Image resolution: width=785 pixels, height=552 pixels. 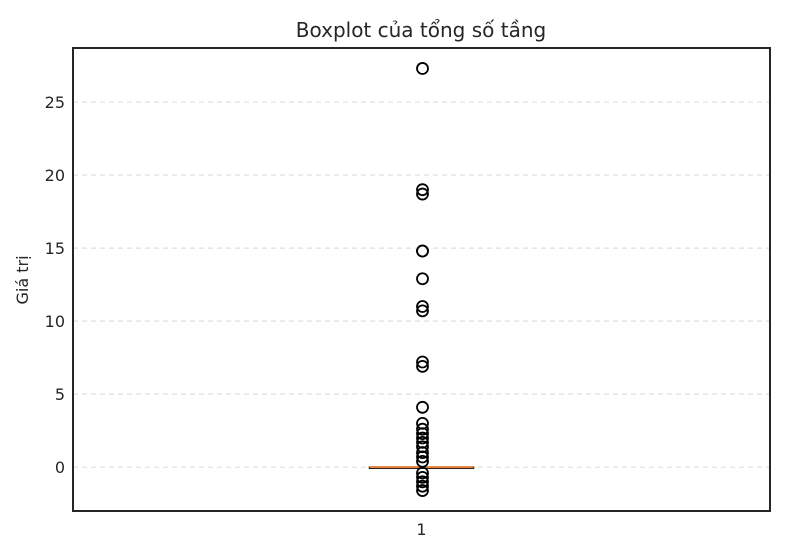 I want to click on y-tick-label: 15, so click(x=55, y=248).